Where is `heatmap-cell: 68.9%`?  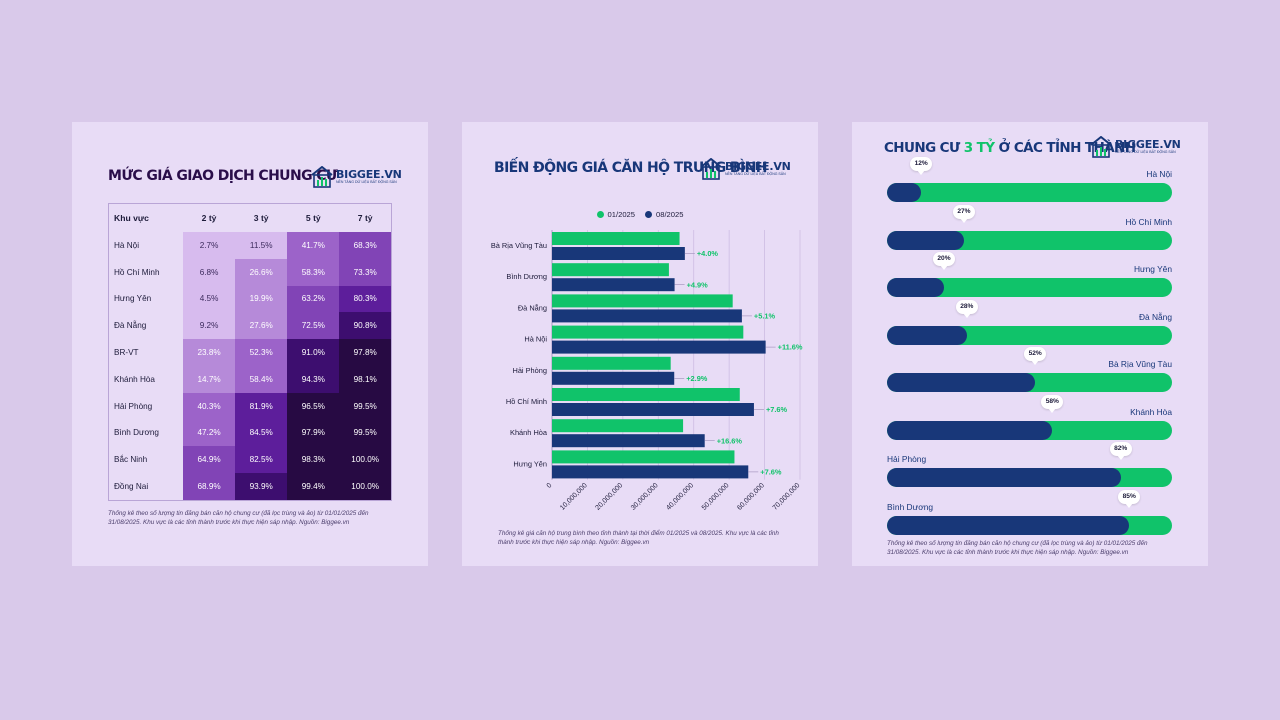 heatmap-cell: 68.9% is located at coordinates (209, 487).